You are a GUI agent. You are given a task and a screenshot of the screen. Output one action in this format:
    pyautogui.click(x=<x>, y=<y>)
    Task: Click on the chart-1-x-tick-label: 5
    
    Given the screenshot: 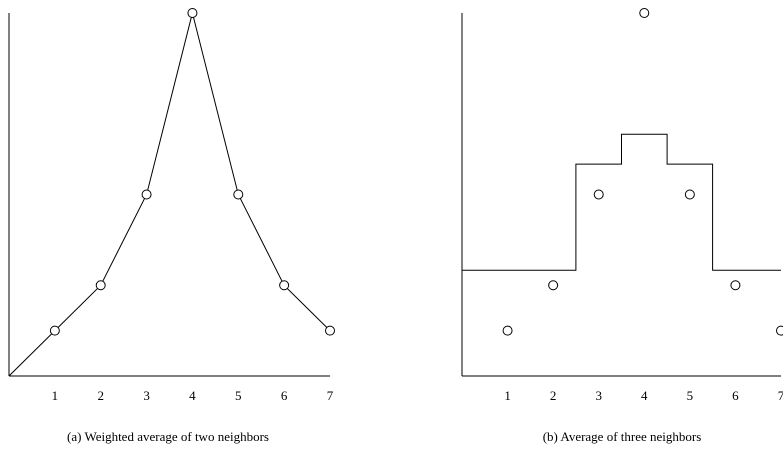 What is the action you would take?
    pyautogui.click(x=690, y=395)
    